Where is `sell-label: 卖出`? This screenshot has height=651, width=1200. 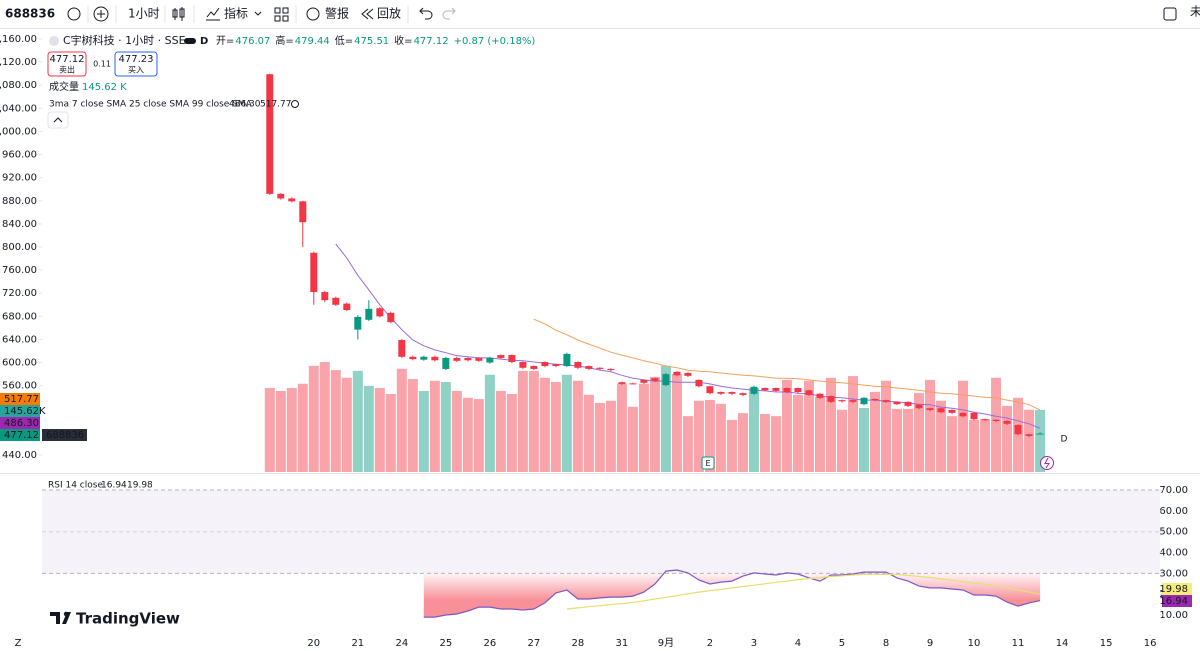 sell-label: 卖出 is located at coordinates (67, 70).